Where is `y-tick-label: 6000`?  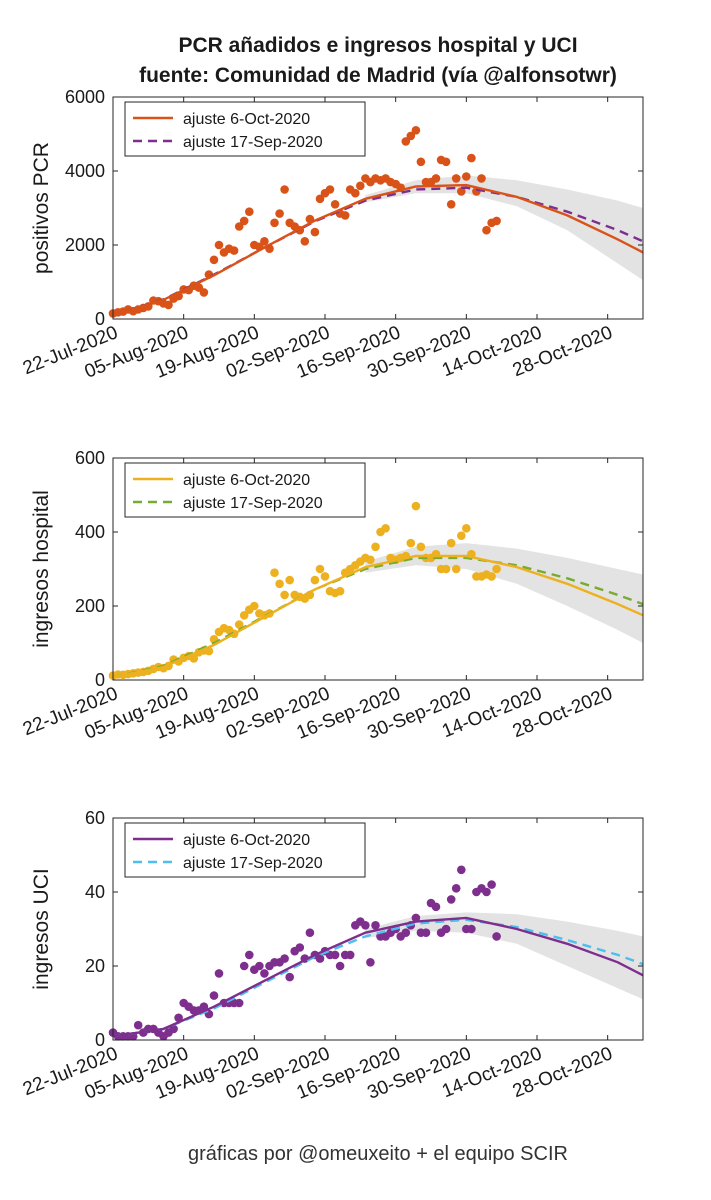 y-tick-label: 6000 is located at coordinates (85, 97).